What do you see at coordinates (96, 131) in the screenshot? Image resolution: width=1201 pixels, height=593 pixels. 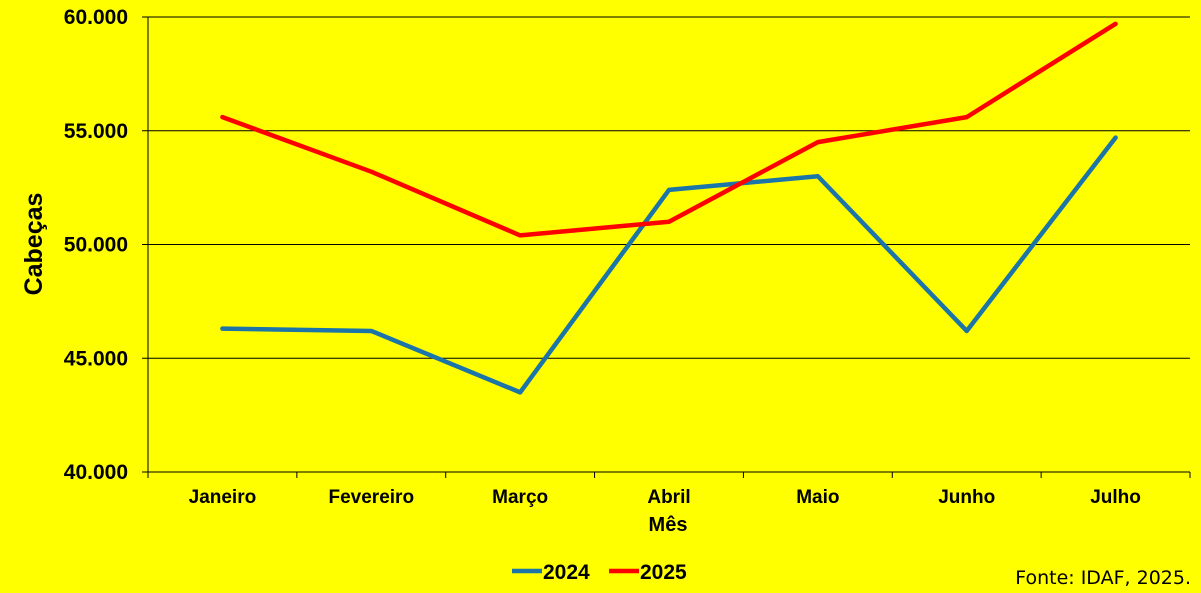 I see `y-tick-label: 55.000` at bounding box center [96, 131].